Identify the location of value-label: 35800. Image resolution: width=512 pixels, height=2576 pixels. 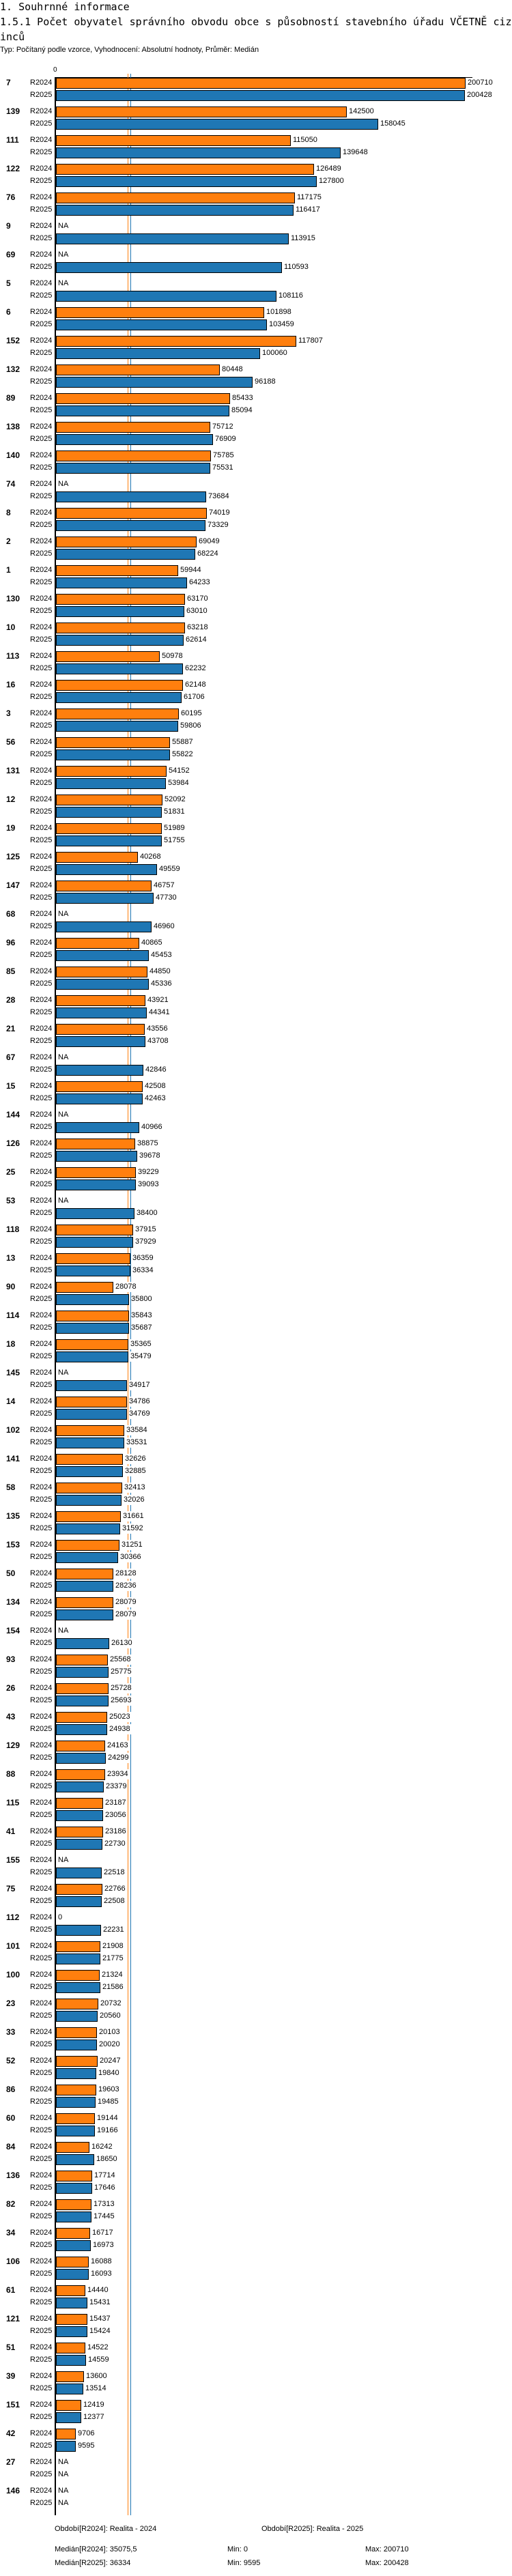
(142, 1299).